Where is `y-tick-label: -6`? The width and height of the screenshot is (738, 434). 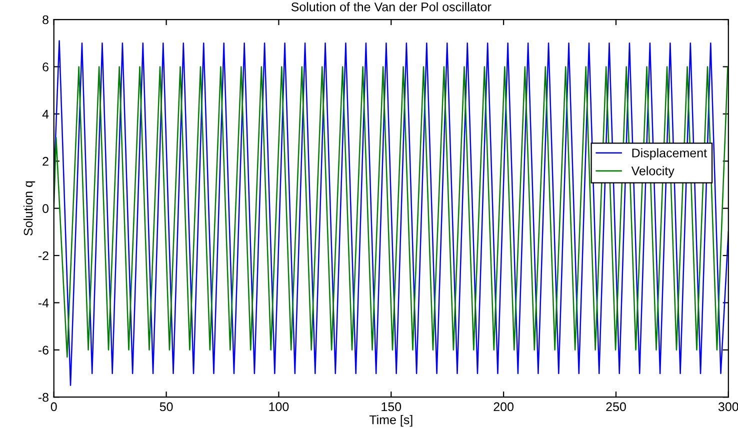
y-tick-label: -6 is located at coordinates (43, 350).